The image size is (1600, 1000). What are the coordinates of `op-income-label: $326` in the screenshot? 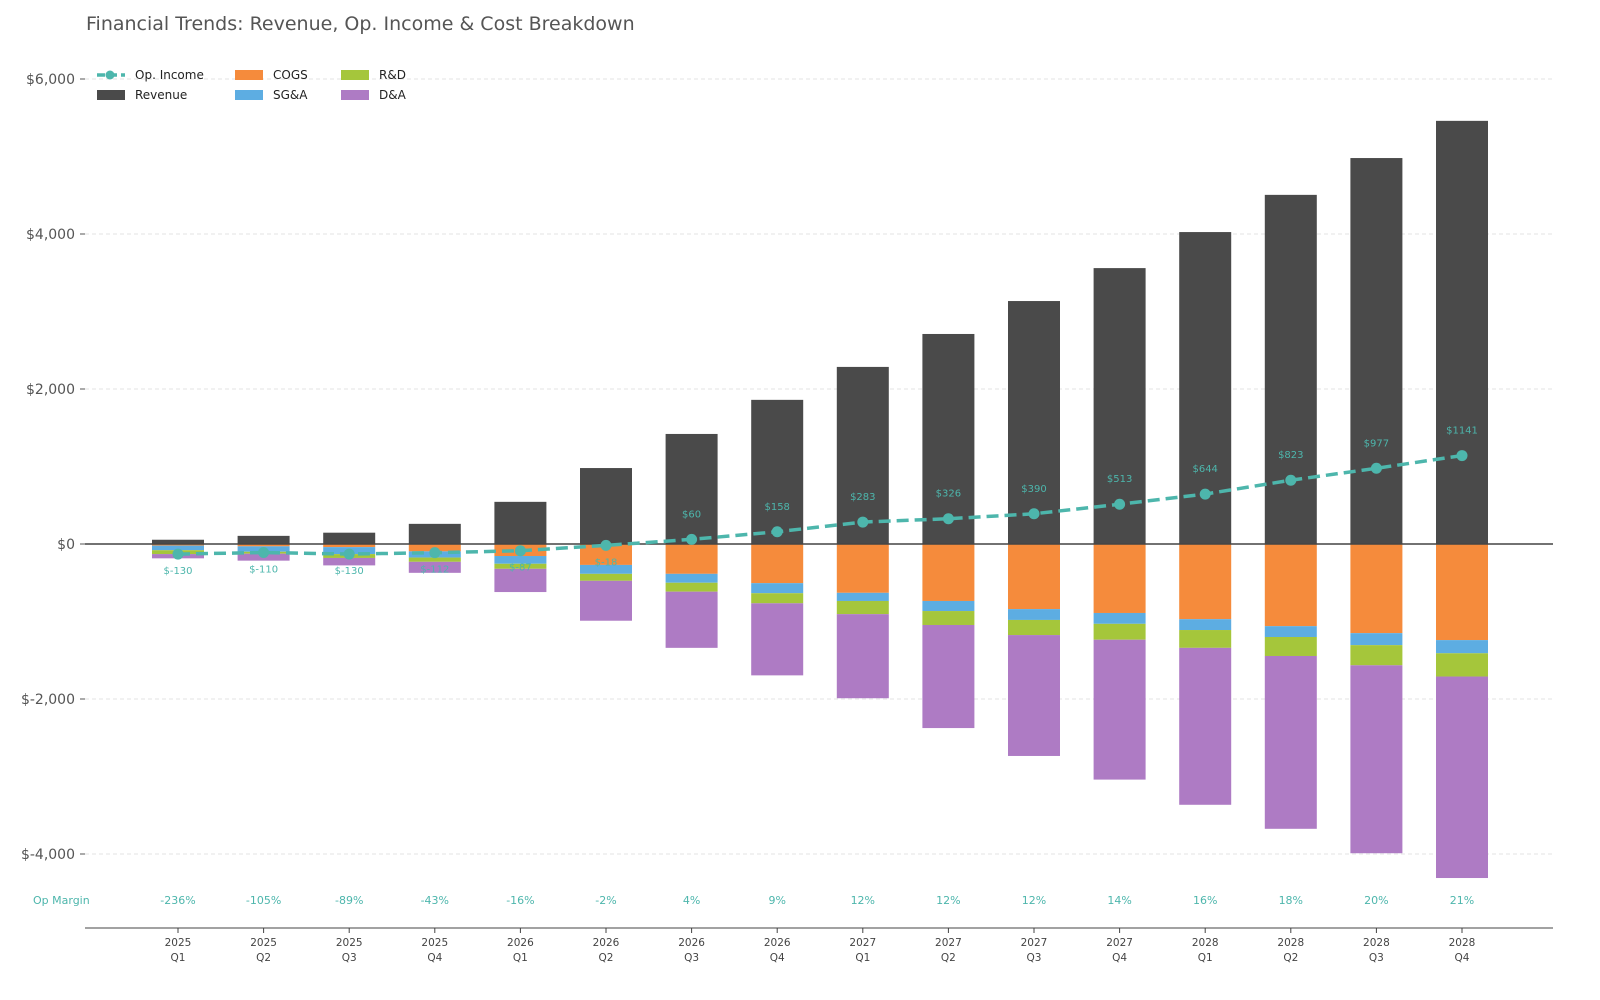 It's located at (948, 494).